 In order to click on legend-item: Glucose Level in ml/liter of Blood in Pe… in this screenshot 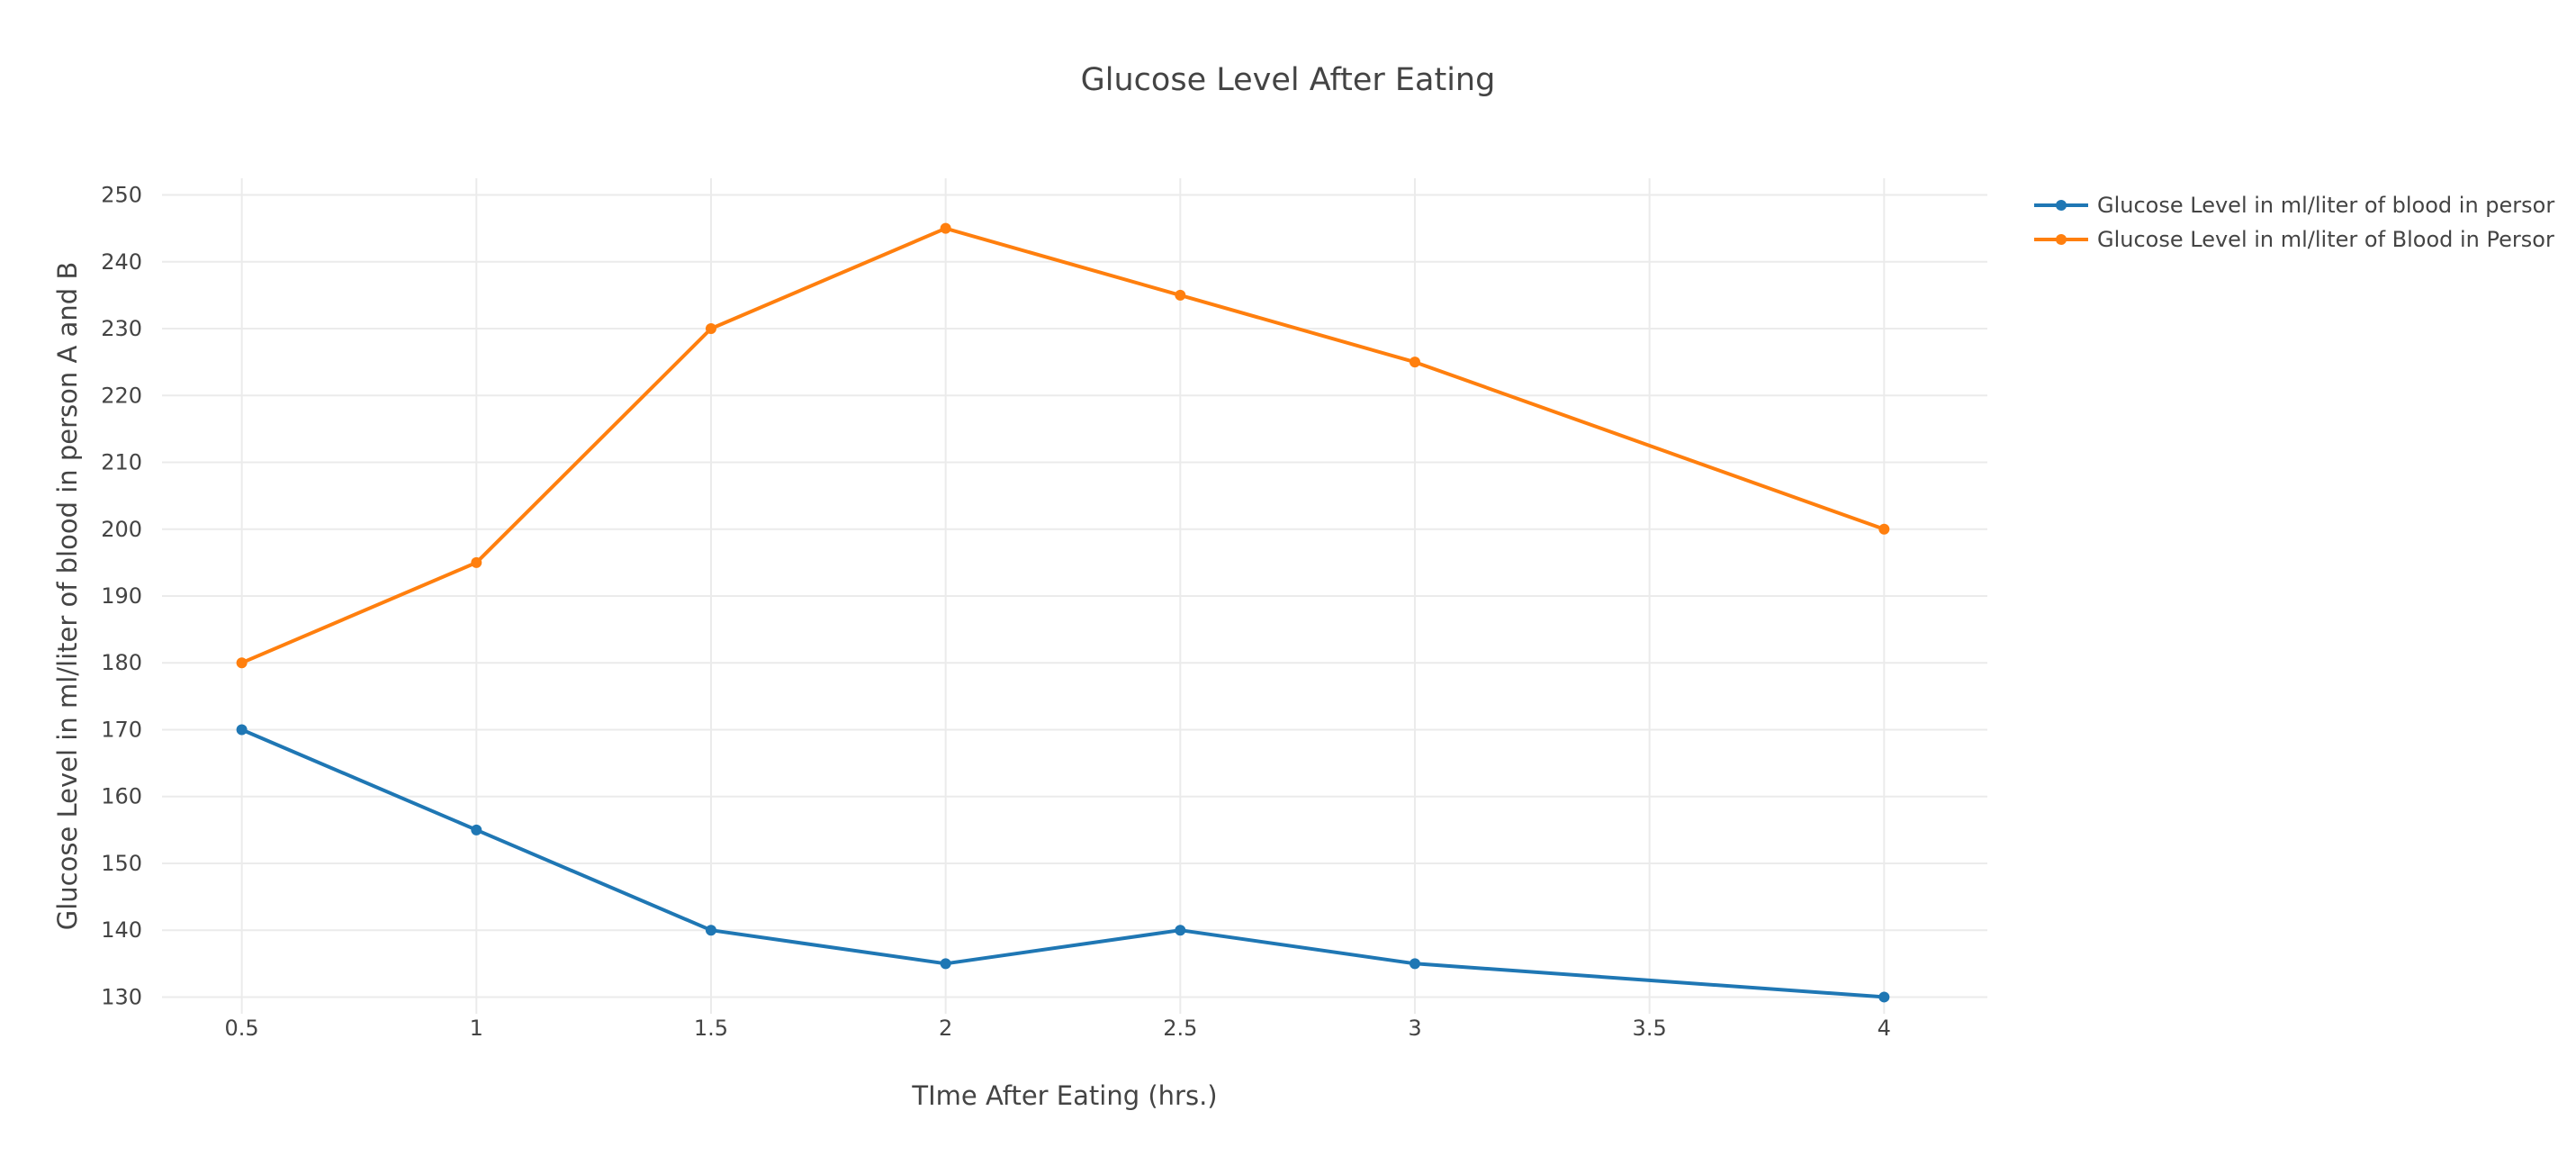, I will do `click(2294, 239)`.